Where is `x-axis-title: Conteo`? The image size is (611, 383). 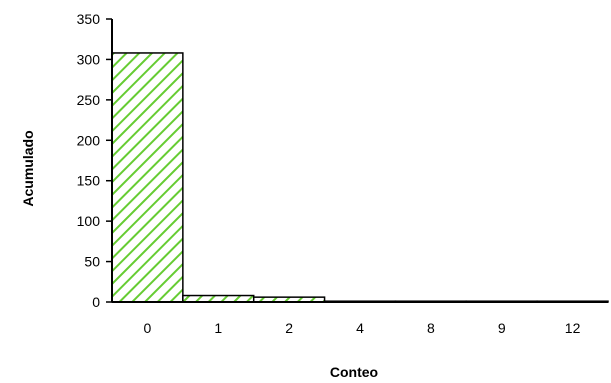 x-axis-title: Conteo is located at coordinates (354, 372).